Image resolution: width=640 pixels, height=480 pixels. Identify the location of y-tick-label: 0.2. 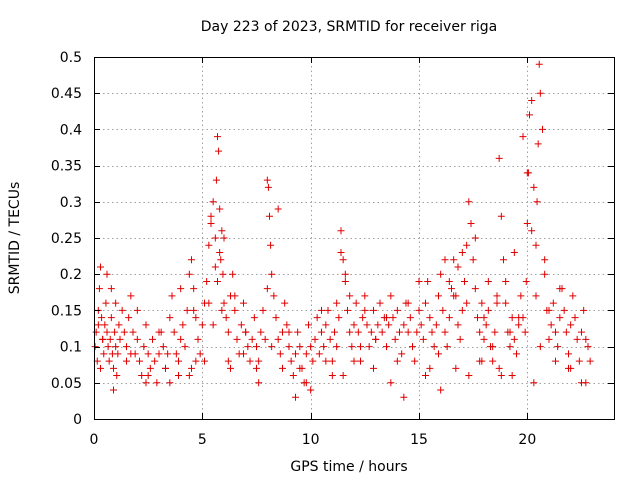
(71, 275).